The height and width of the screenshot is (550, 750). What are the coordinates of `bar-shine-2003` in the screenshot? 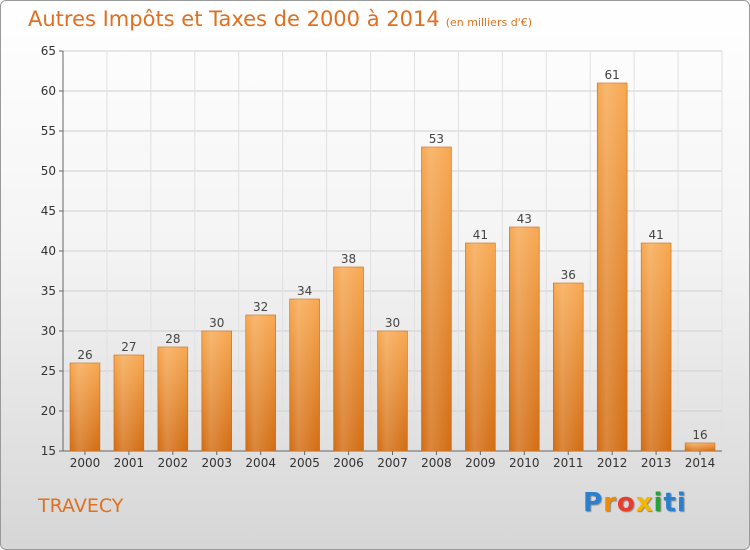 It's located at (216, 391).